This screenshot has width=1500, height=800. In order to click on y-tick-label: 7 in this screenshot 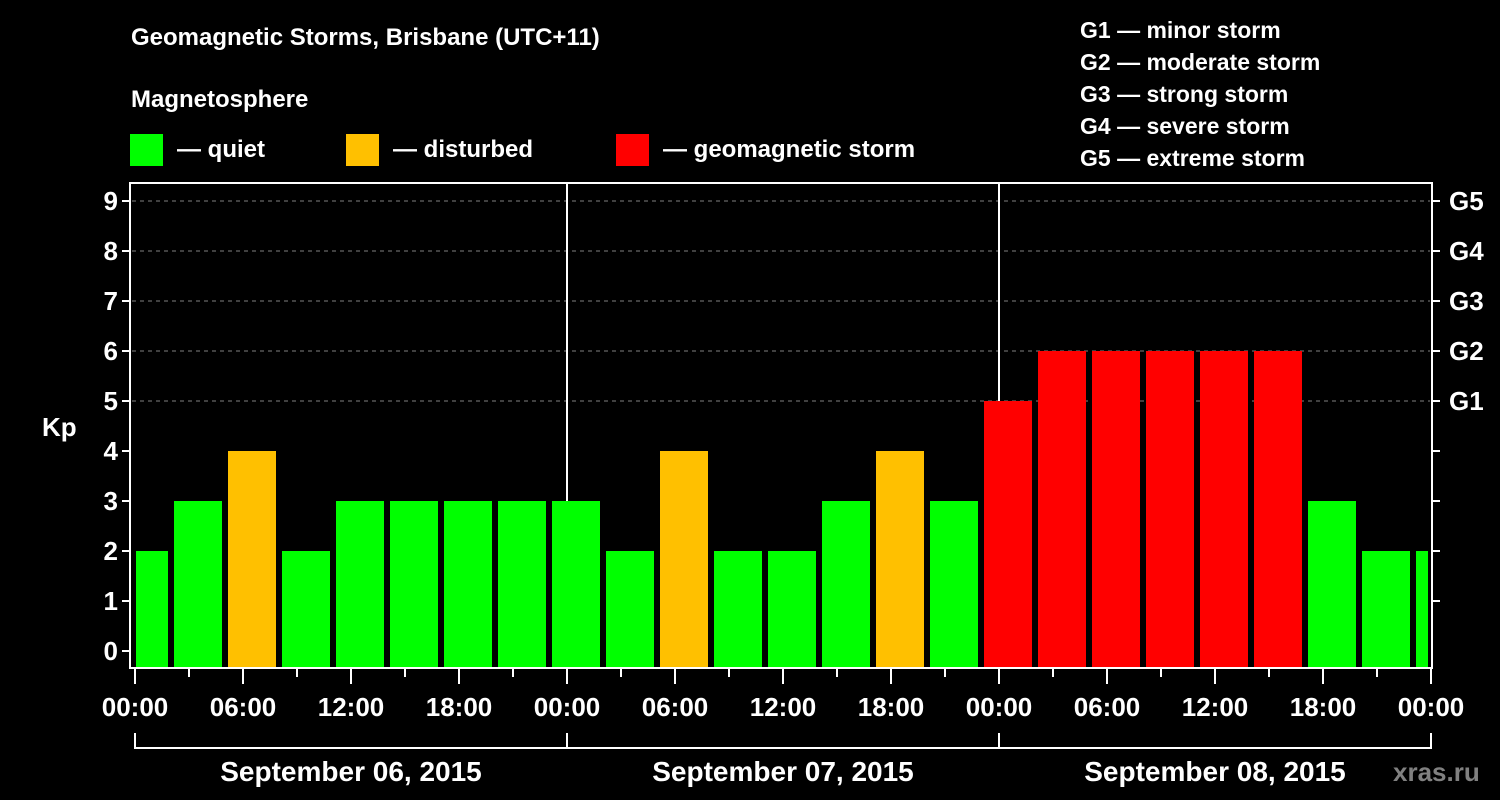, I will do `click(111, 301)`.